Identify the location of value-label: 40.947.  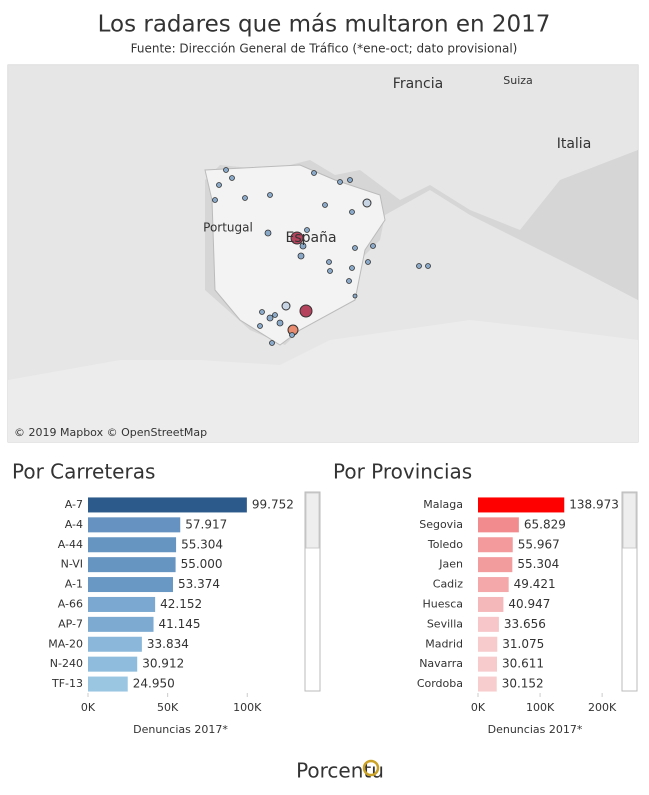
(529, 604).